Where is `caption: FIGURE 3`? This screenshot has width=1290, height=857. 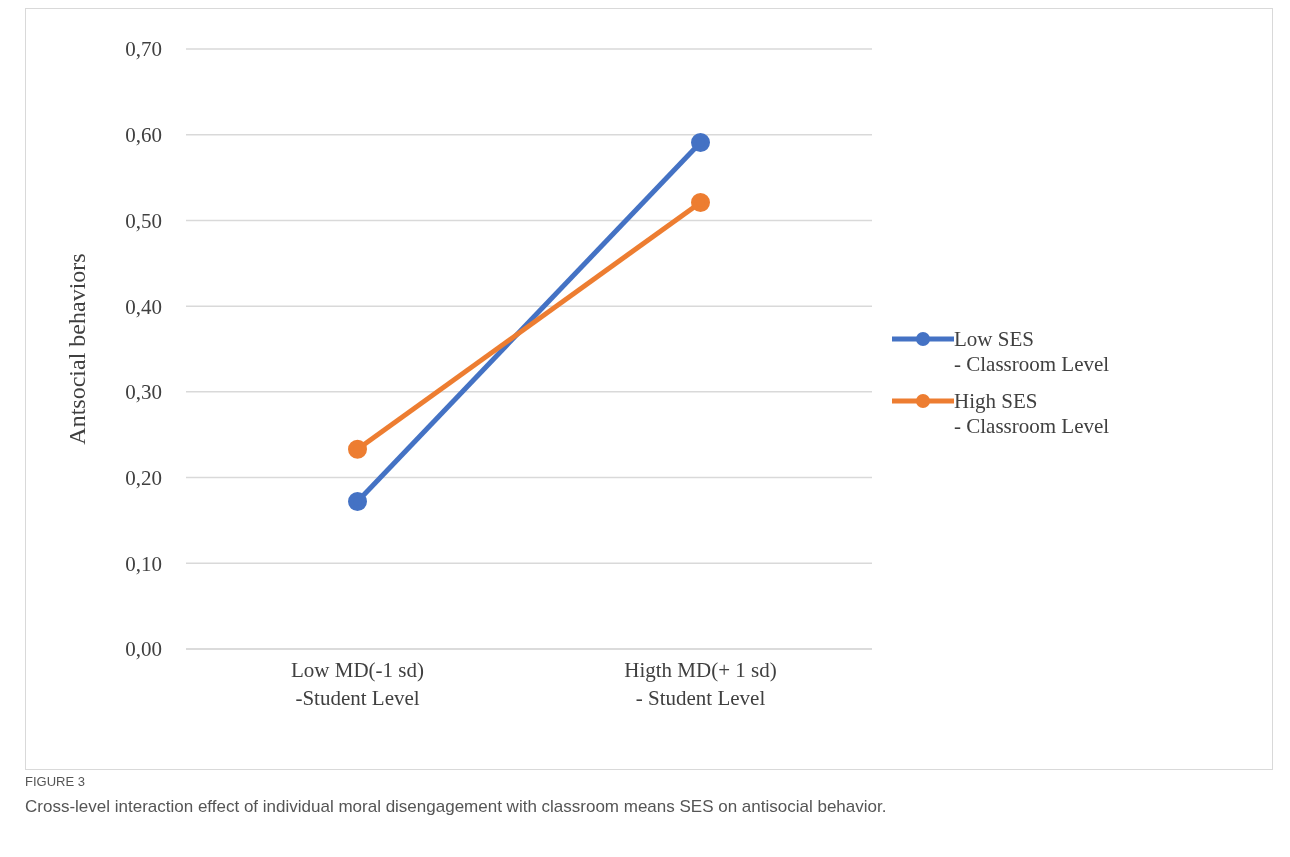
caption: FIGURE 3 is located at coordinates (55, 781).